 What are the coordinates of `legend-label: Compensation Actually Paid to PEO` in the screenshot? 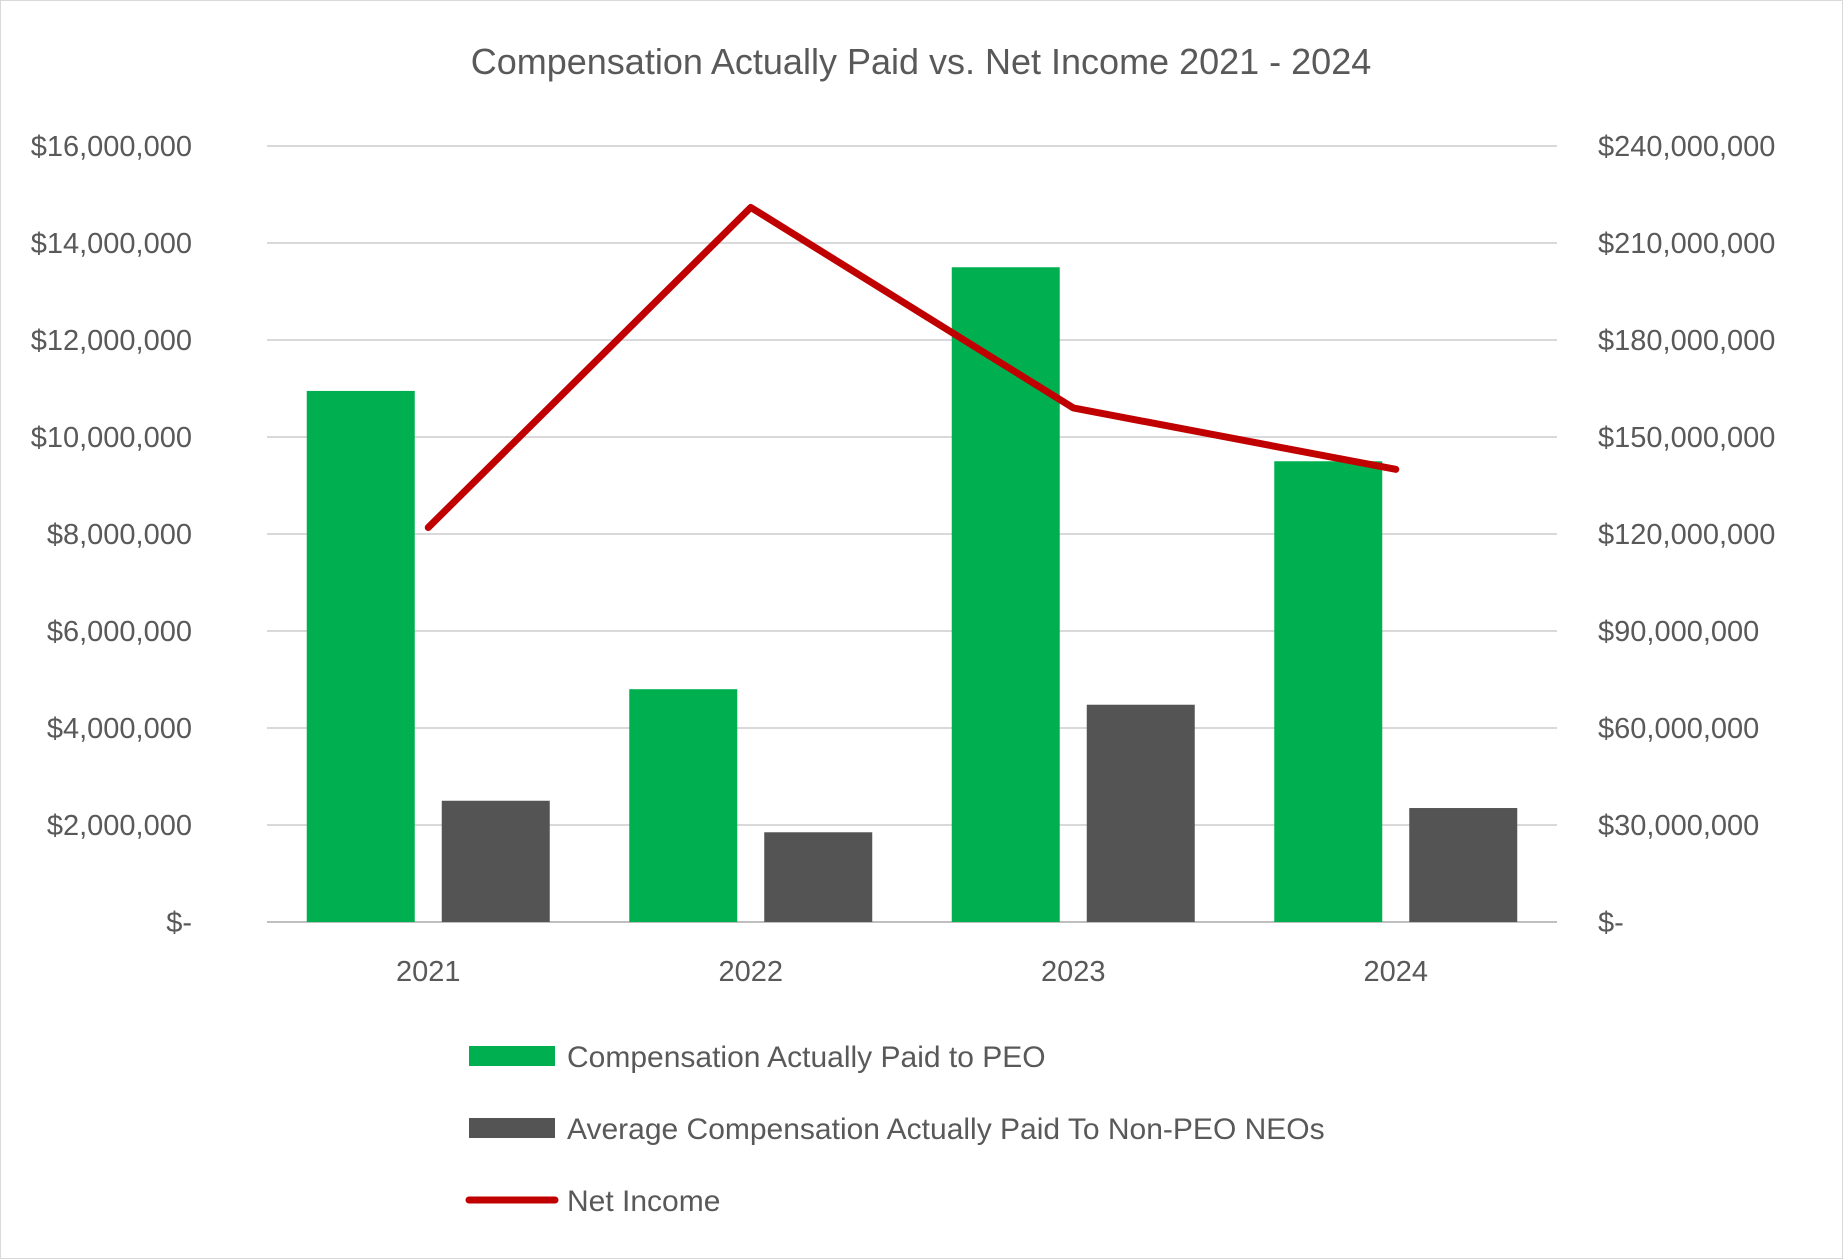 It's located at (806, 1057).